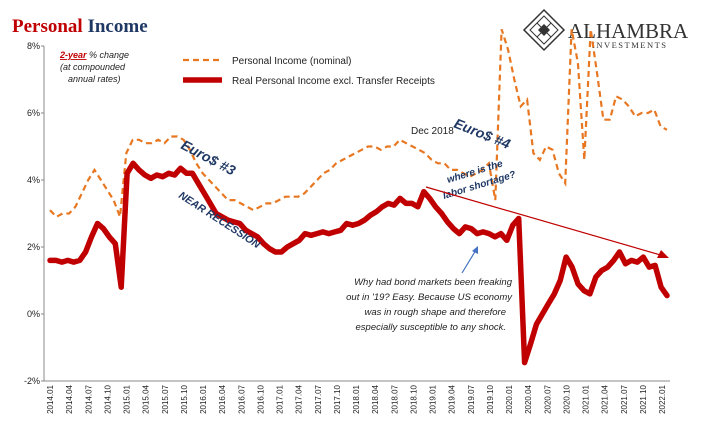 Image resolution: width=705 pixels, height=441 pixels. I want to click on x-tick-label: 2016.10, so click(260, 398).